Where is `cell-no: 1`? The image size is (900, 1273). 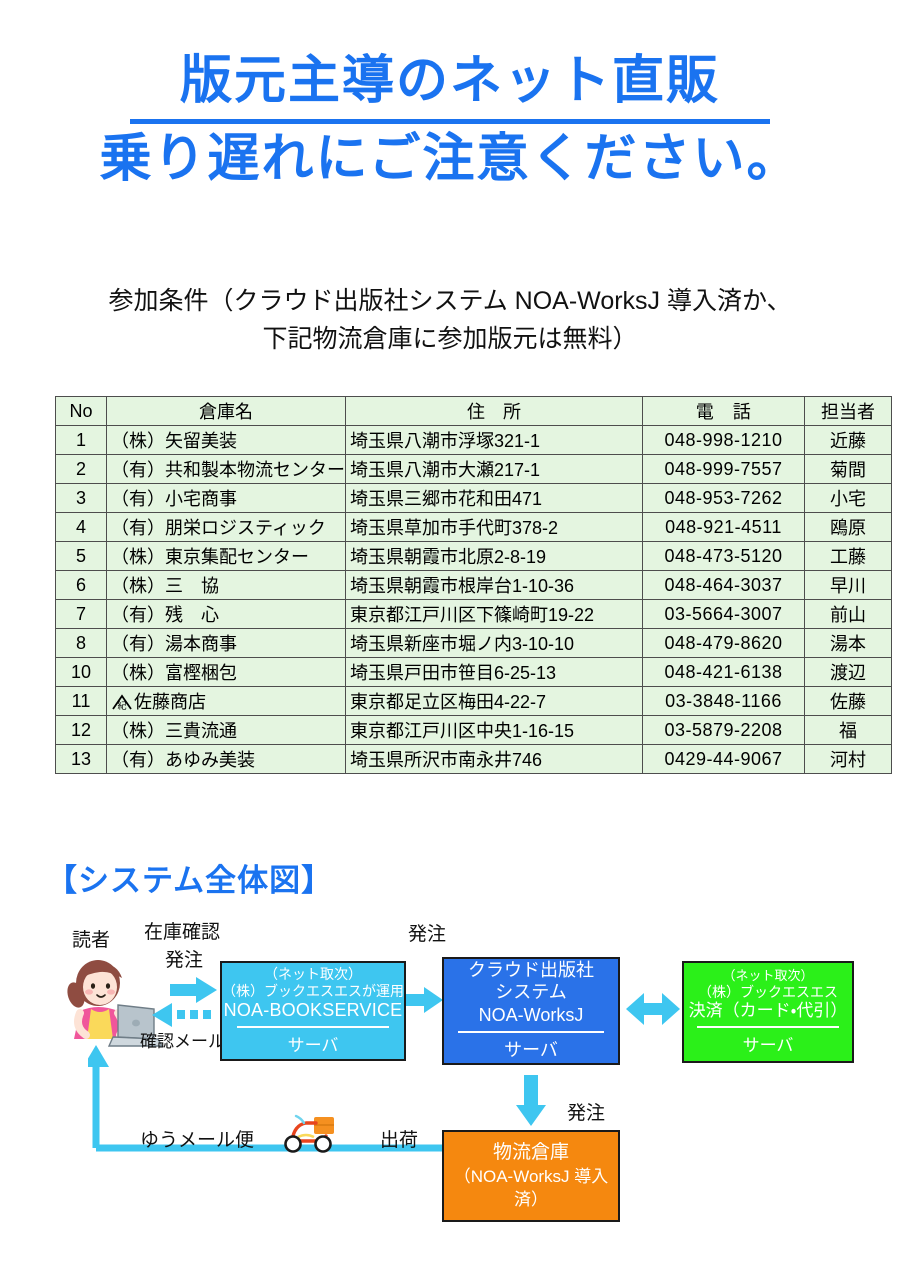 cell-no: 1 is located at coordinates (81, 440).